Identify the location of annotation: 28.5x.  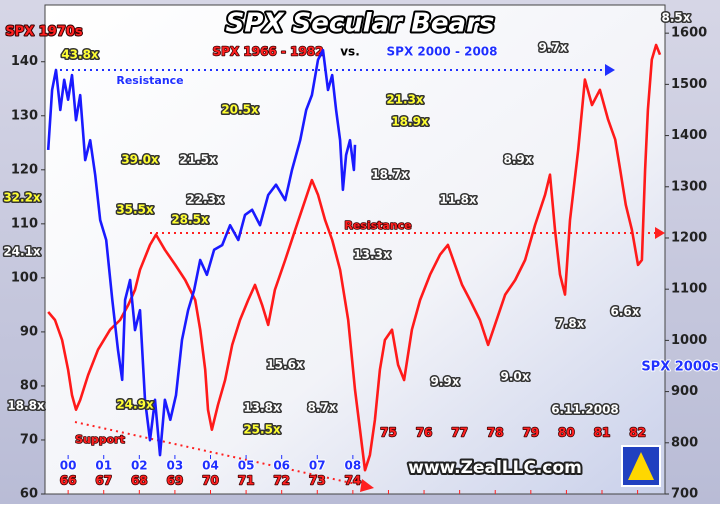
(190, 220).